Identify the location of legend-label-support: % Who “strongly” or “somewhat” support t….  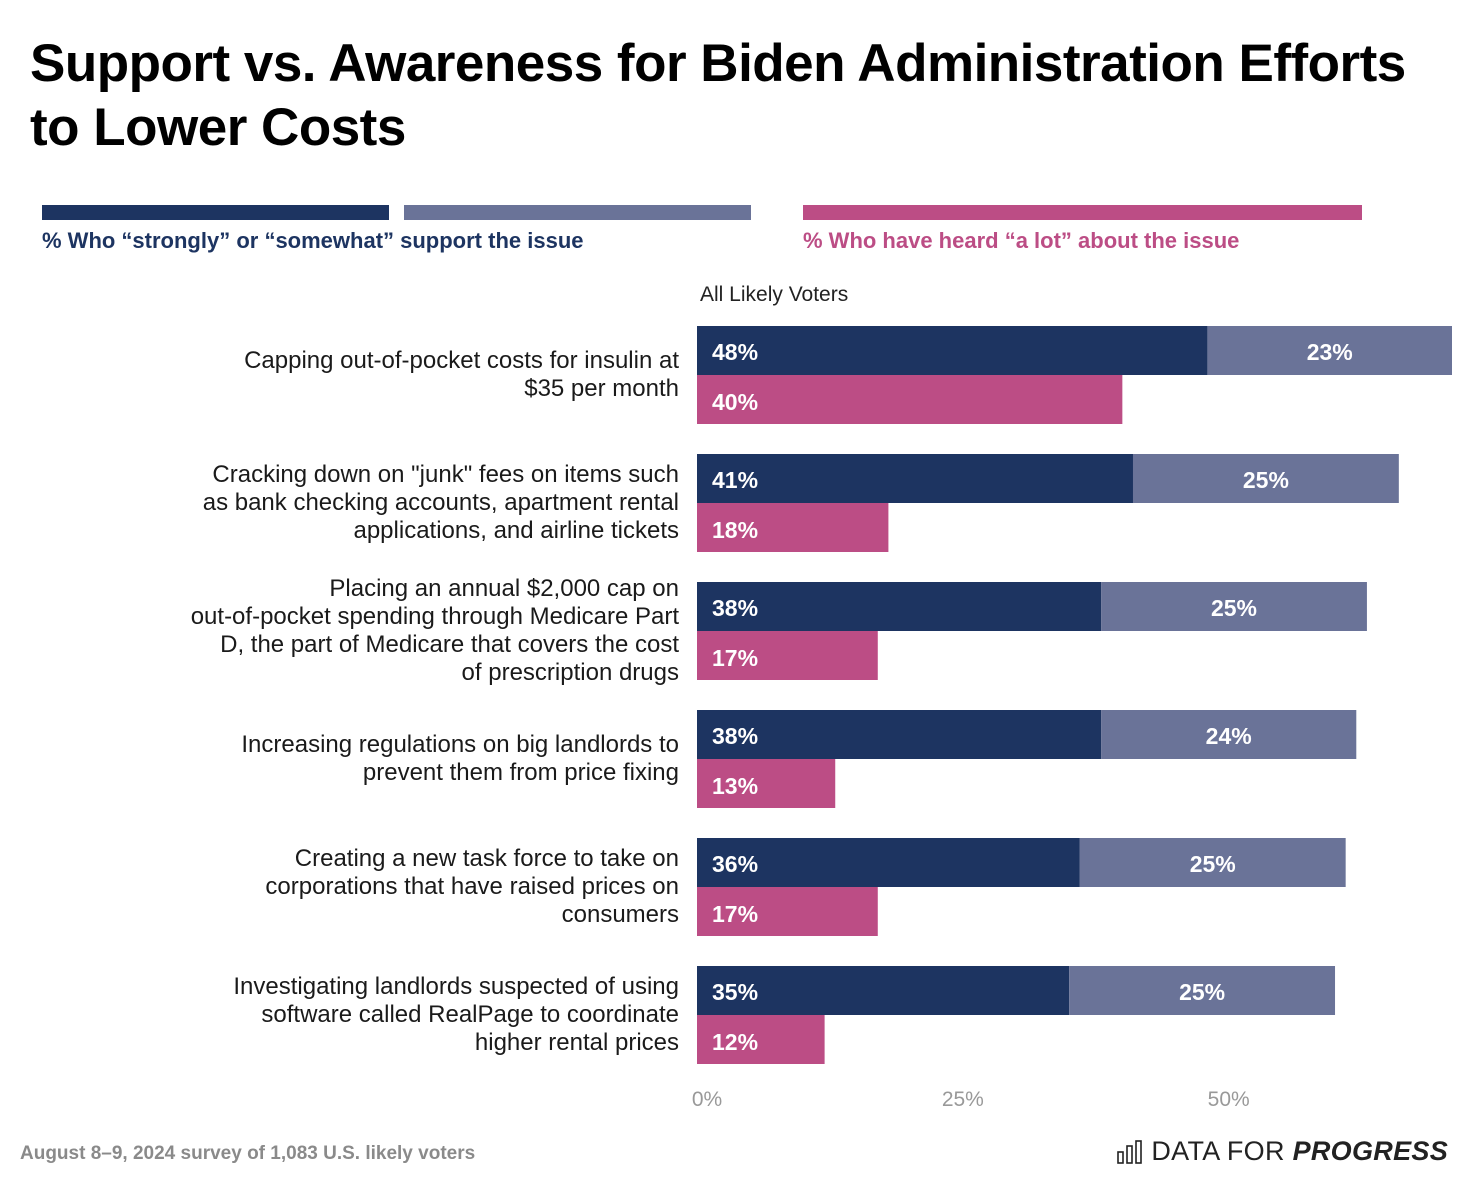
(313, 240).